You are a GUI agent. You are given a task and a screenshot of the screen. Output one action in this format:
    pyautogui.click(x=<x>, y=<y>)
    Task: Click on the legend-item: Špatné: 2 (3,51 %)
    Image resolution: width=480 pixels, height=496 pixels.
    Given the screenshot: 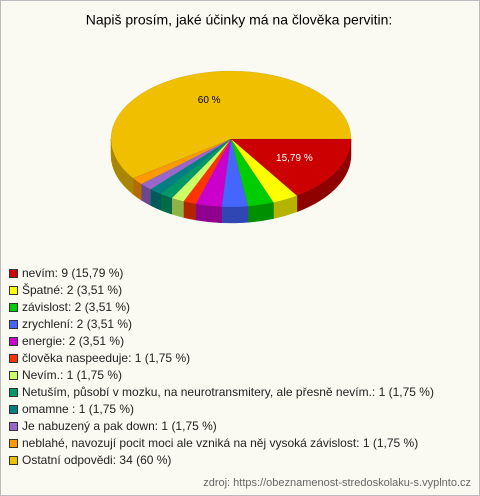 What is the action you would take?
    pyautogui.click(x=240, y=290)
    